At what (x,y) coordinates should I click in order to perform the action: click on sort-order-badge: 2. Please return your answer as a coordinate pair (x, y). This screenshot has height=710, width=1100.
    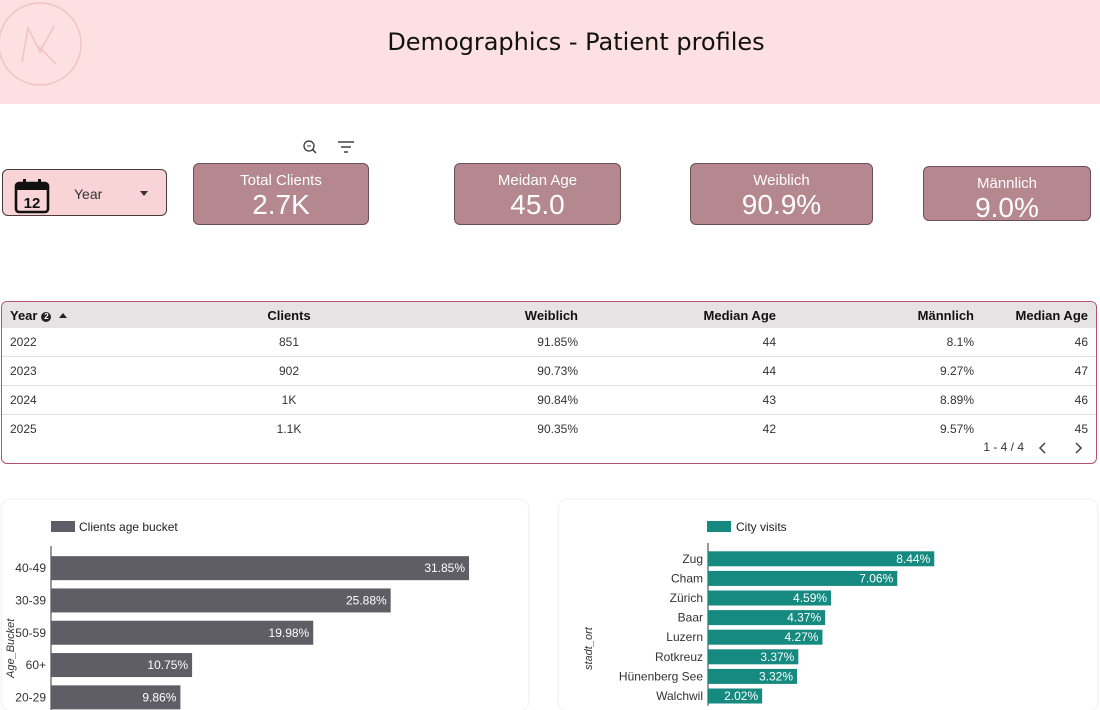
    Looking at the image, I should click on (46, 316).